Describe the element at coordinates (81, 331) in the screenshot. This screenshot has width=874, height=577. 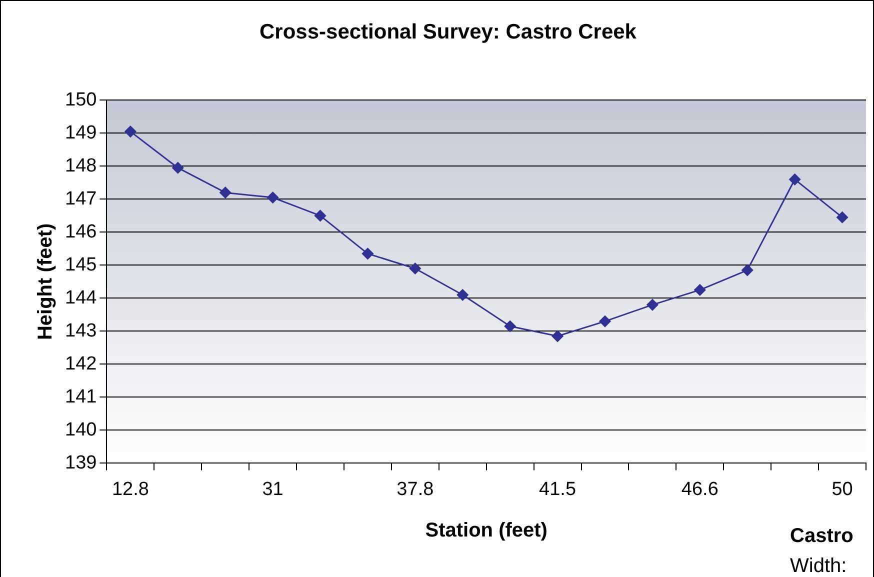
I see `y-tick-label: 143` at that location.